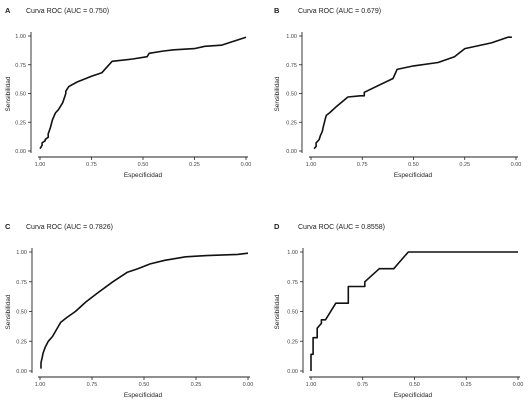  Describe the element at coordinates (144, 310) in the screenshot. I see `panel-c-roc-curve` at that location.